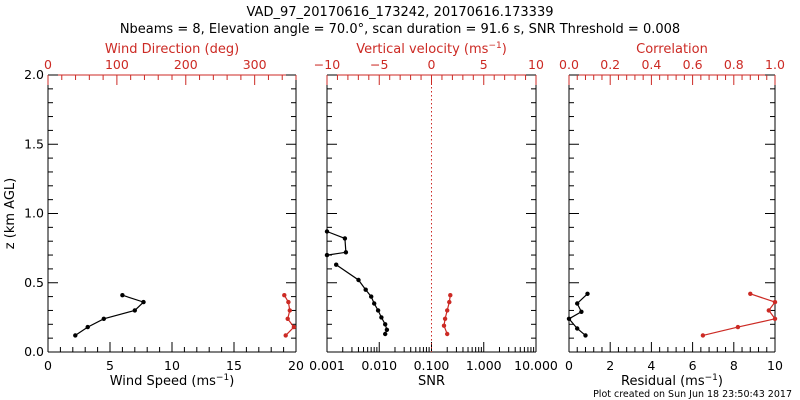 The image size is (800, 400). I want to click on x-bottom-axis-label: Wind Speed (ms−1), so click(172, 381).